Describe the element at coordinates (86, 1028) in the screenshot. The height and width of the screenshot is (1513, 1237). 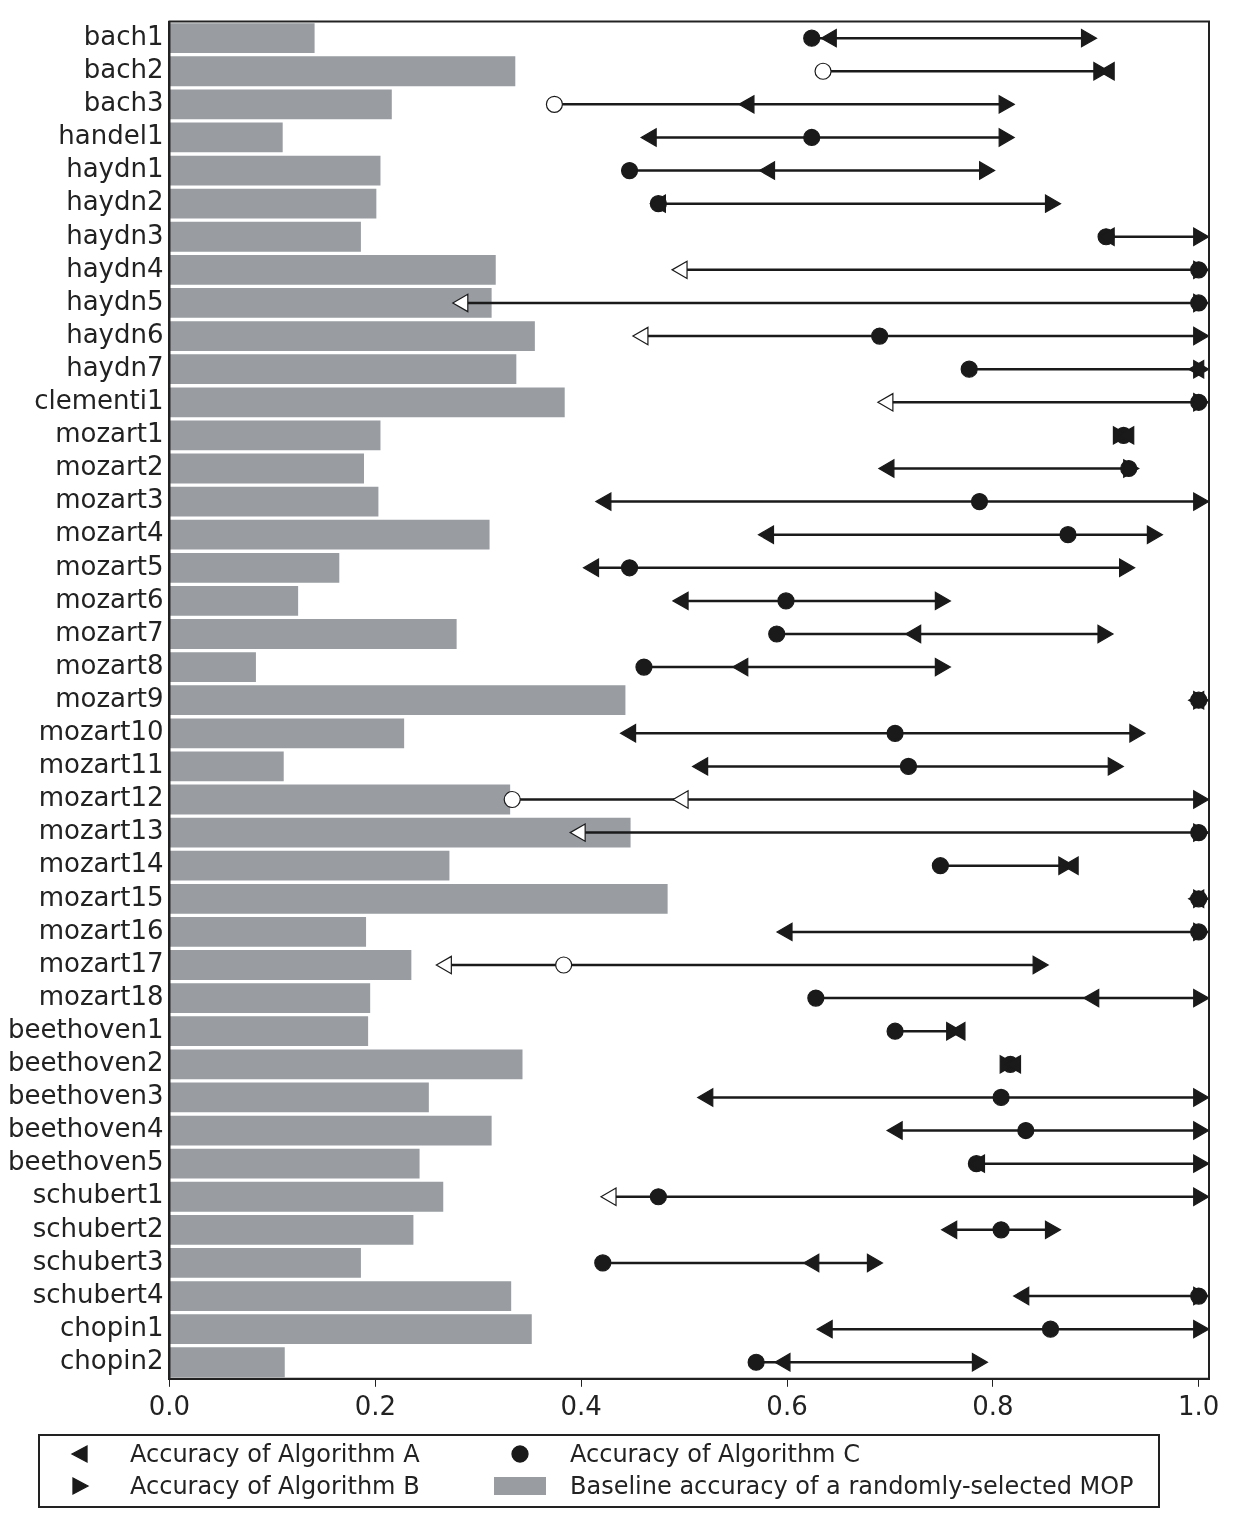
I see `y-tick-label: beethoven1` at that location.